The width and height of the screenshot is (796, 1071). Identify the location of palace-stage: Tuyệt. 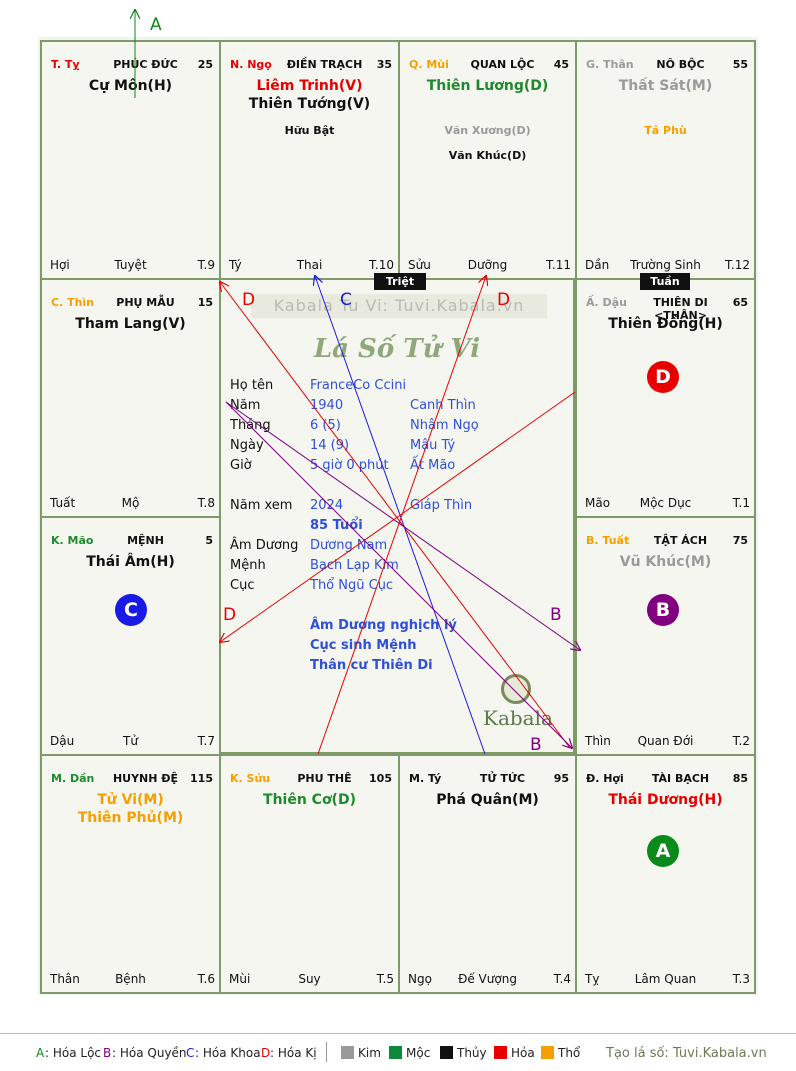
(130, 265).